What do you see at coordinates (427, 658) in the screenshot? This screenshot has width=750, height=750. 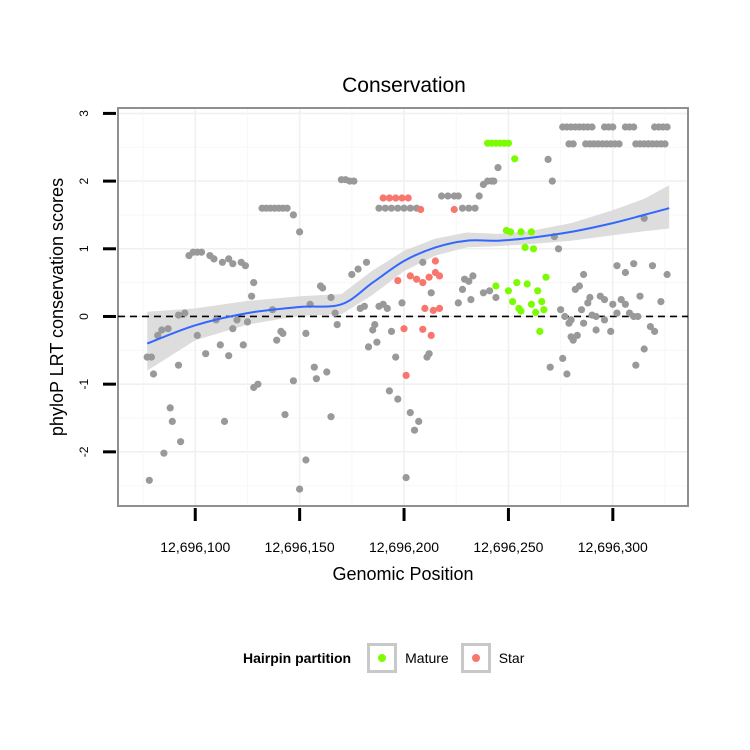 I see `legend-label-mature: Mature` at bounding box center [427, 658].